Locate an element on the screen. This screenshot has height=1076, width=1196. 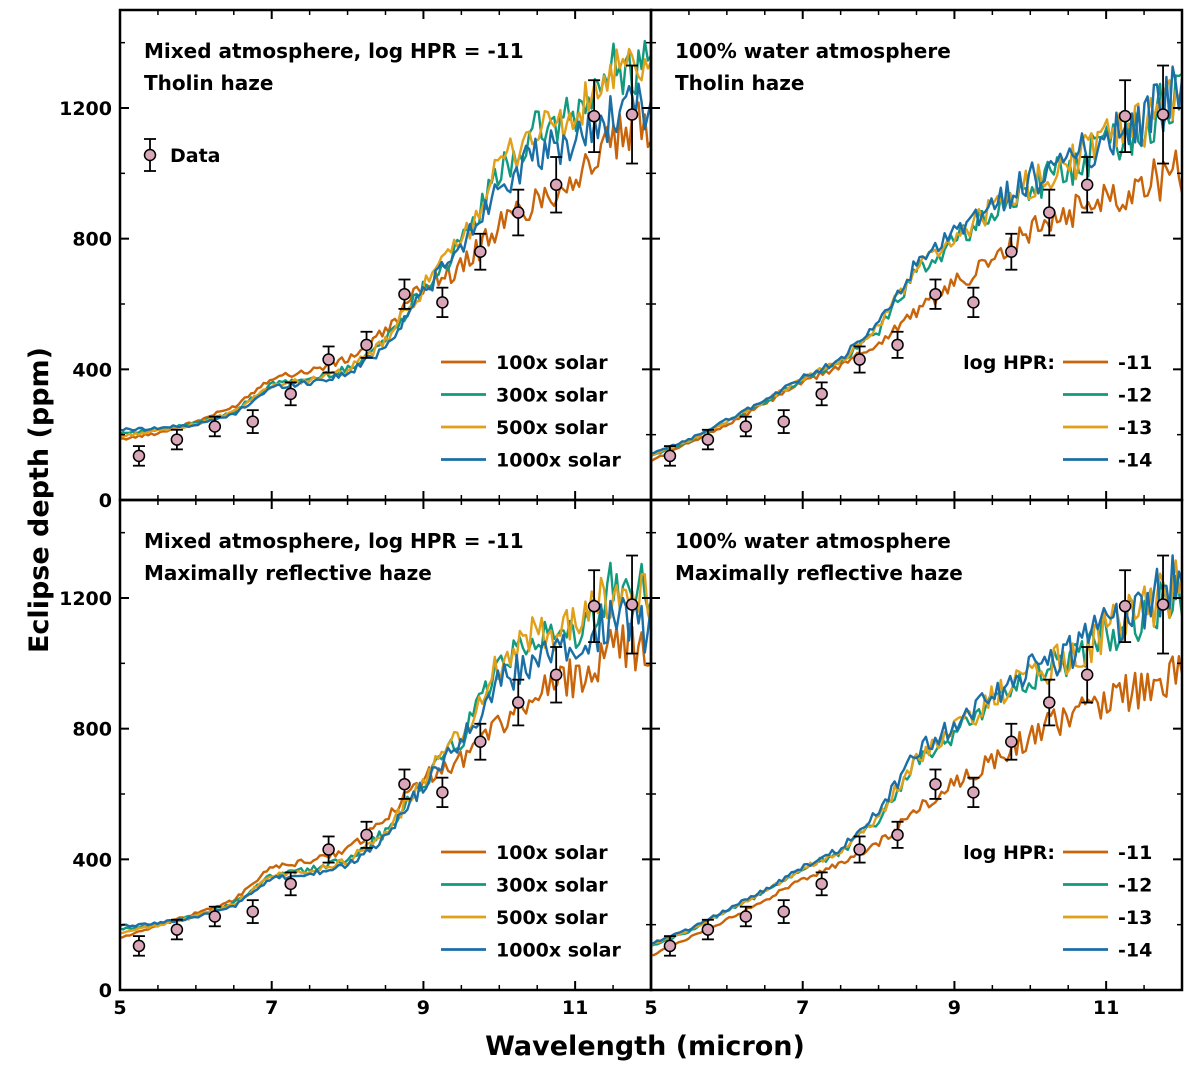
legend-label: 300x solar is located at coordinates (552, 396).